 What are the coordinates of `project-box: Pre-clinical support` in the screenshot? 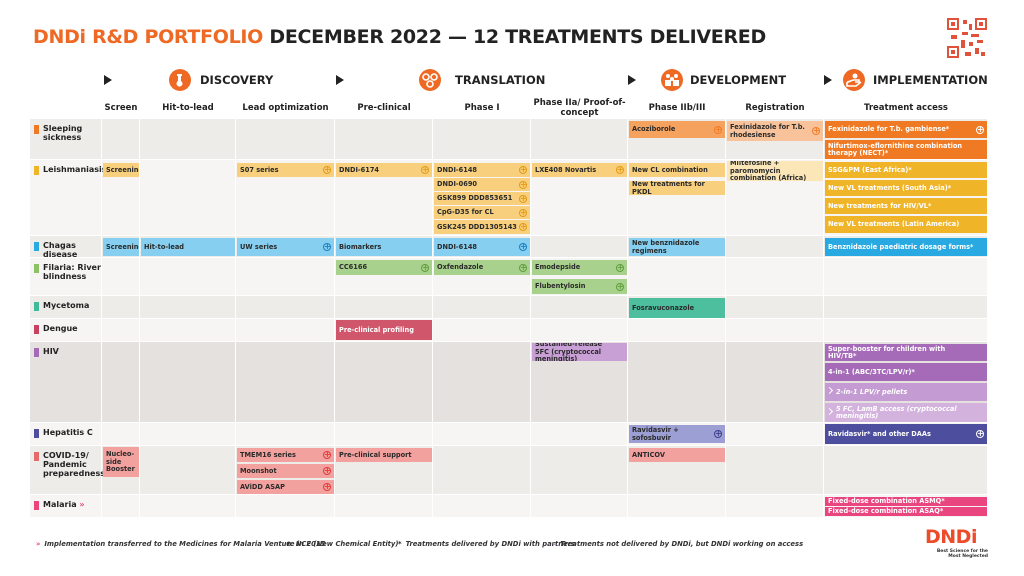 It's located at (384, 455).